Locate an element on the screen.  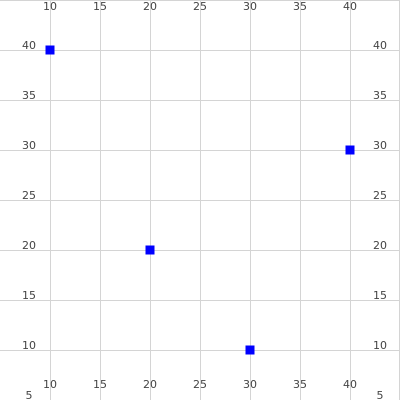
y-tick-label-right-40: 40 is located at coordinates (380, 45).